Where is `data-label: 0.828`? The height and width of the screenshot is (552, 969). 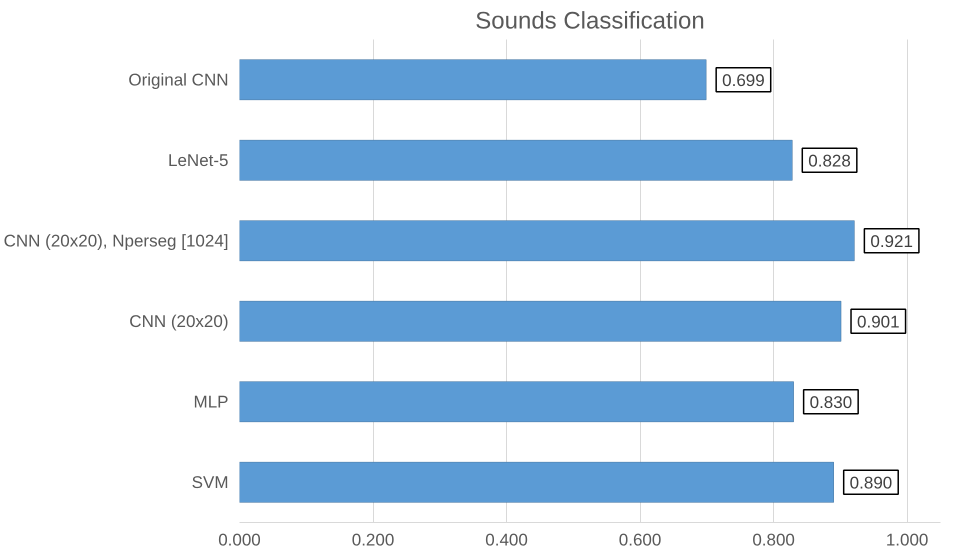
data-label: 0.828 is located at coordinates (829, 160).